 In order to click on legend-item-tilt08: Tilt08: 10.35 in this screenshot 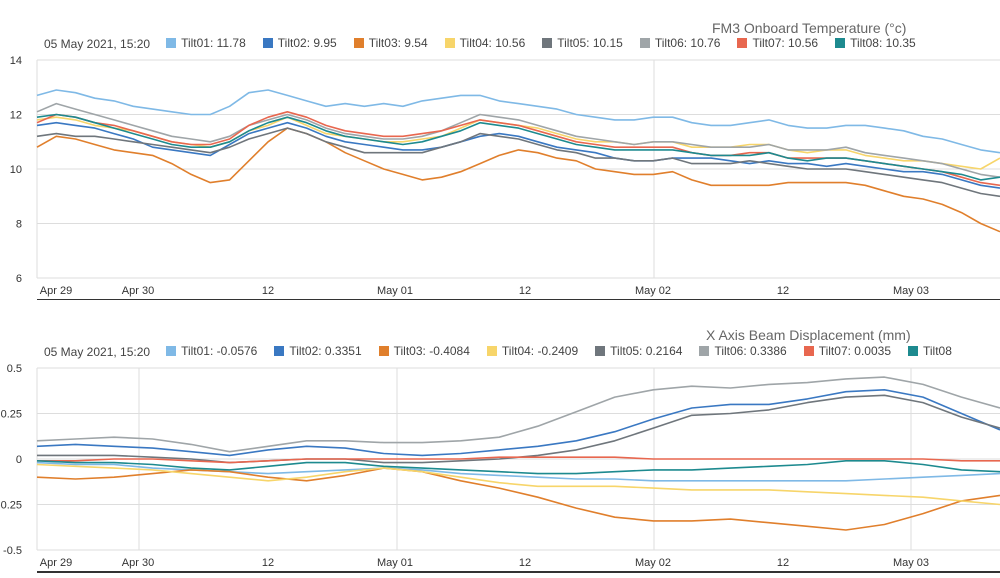, I will do `click(875, 43)`.